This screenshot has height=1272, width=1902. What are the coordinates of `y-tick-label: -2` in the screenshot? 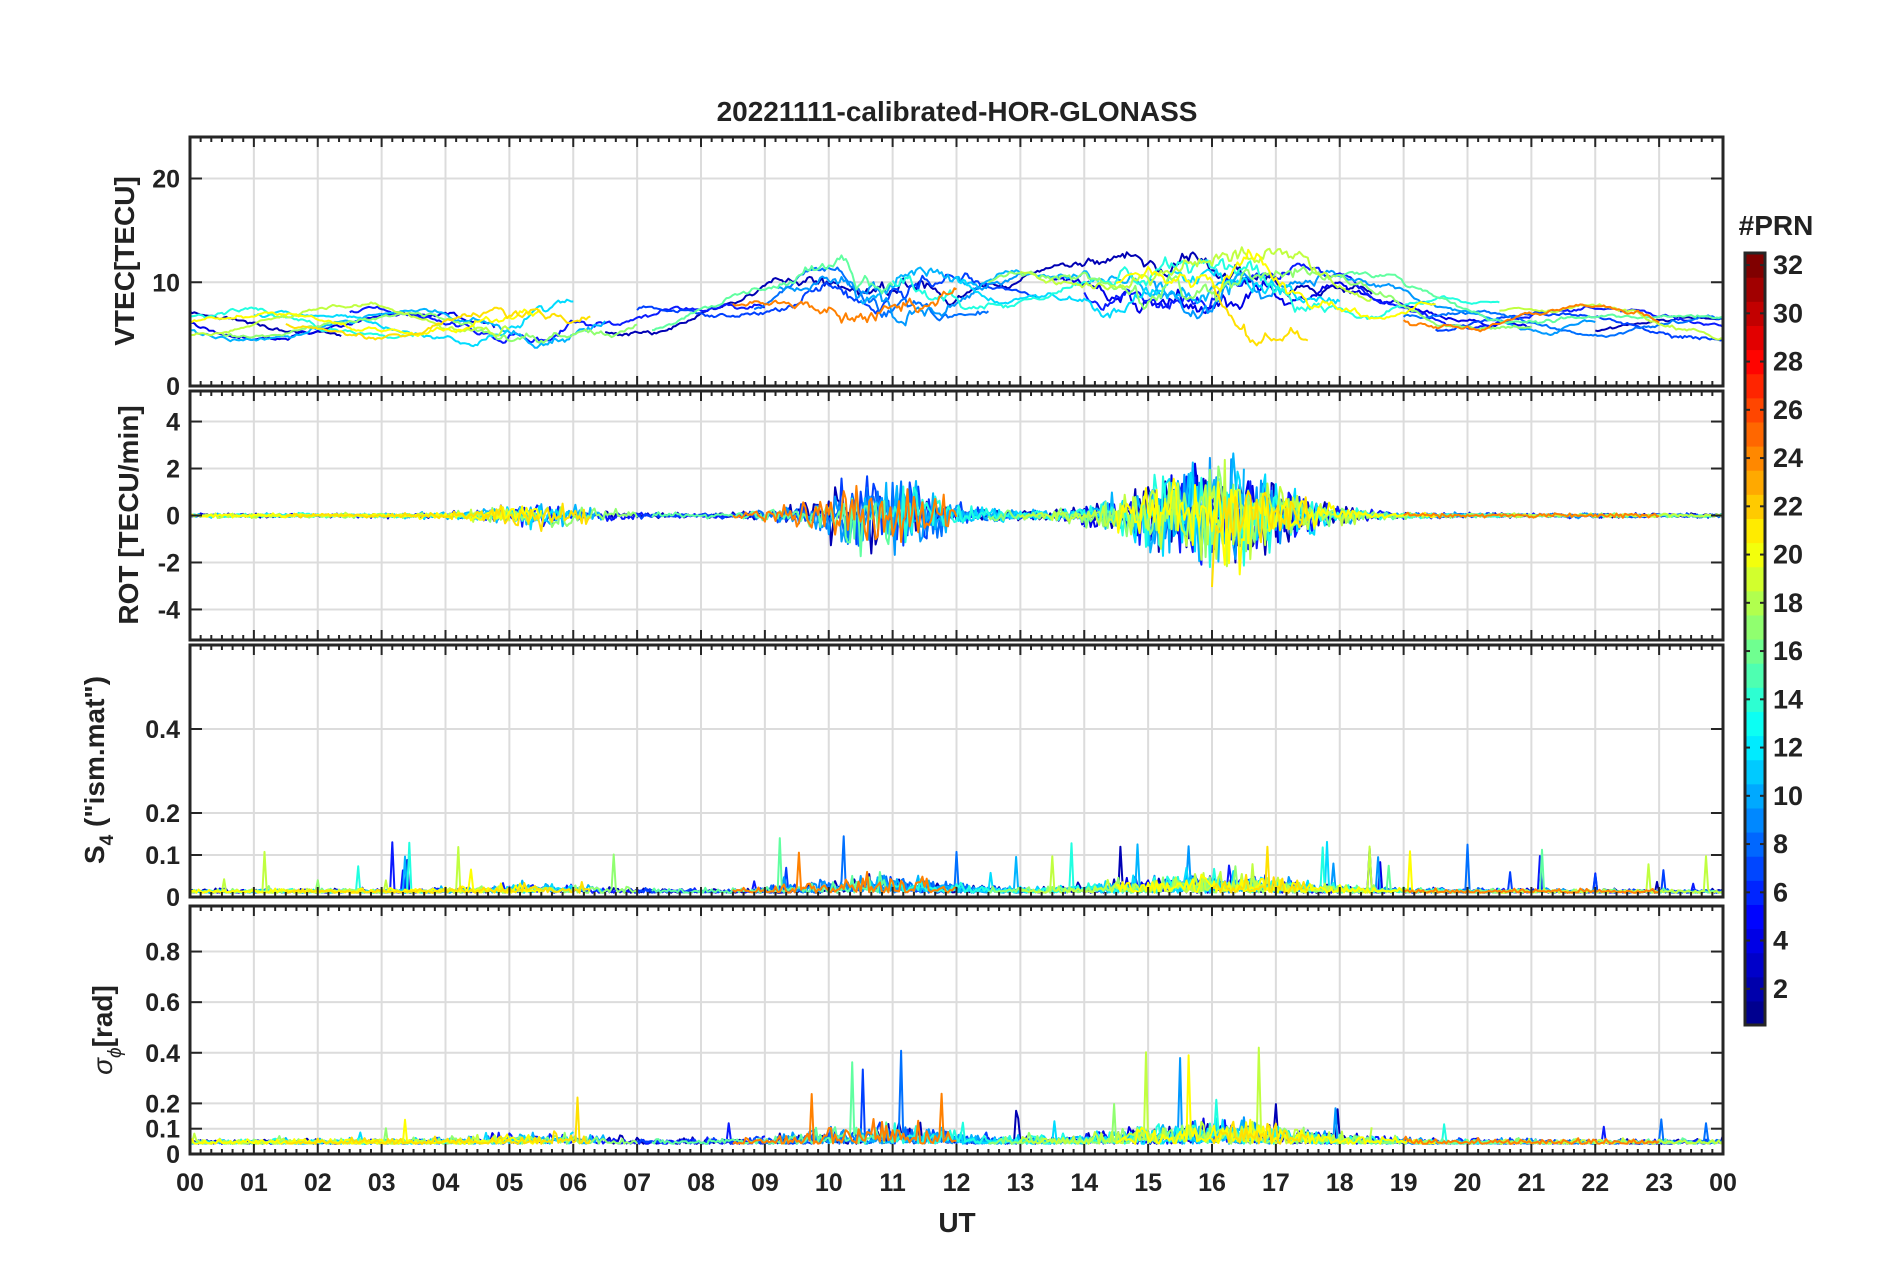 It's located at (169, 563).